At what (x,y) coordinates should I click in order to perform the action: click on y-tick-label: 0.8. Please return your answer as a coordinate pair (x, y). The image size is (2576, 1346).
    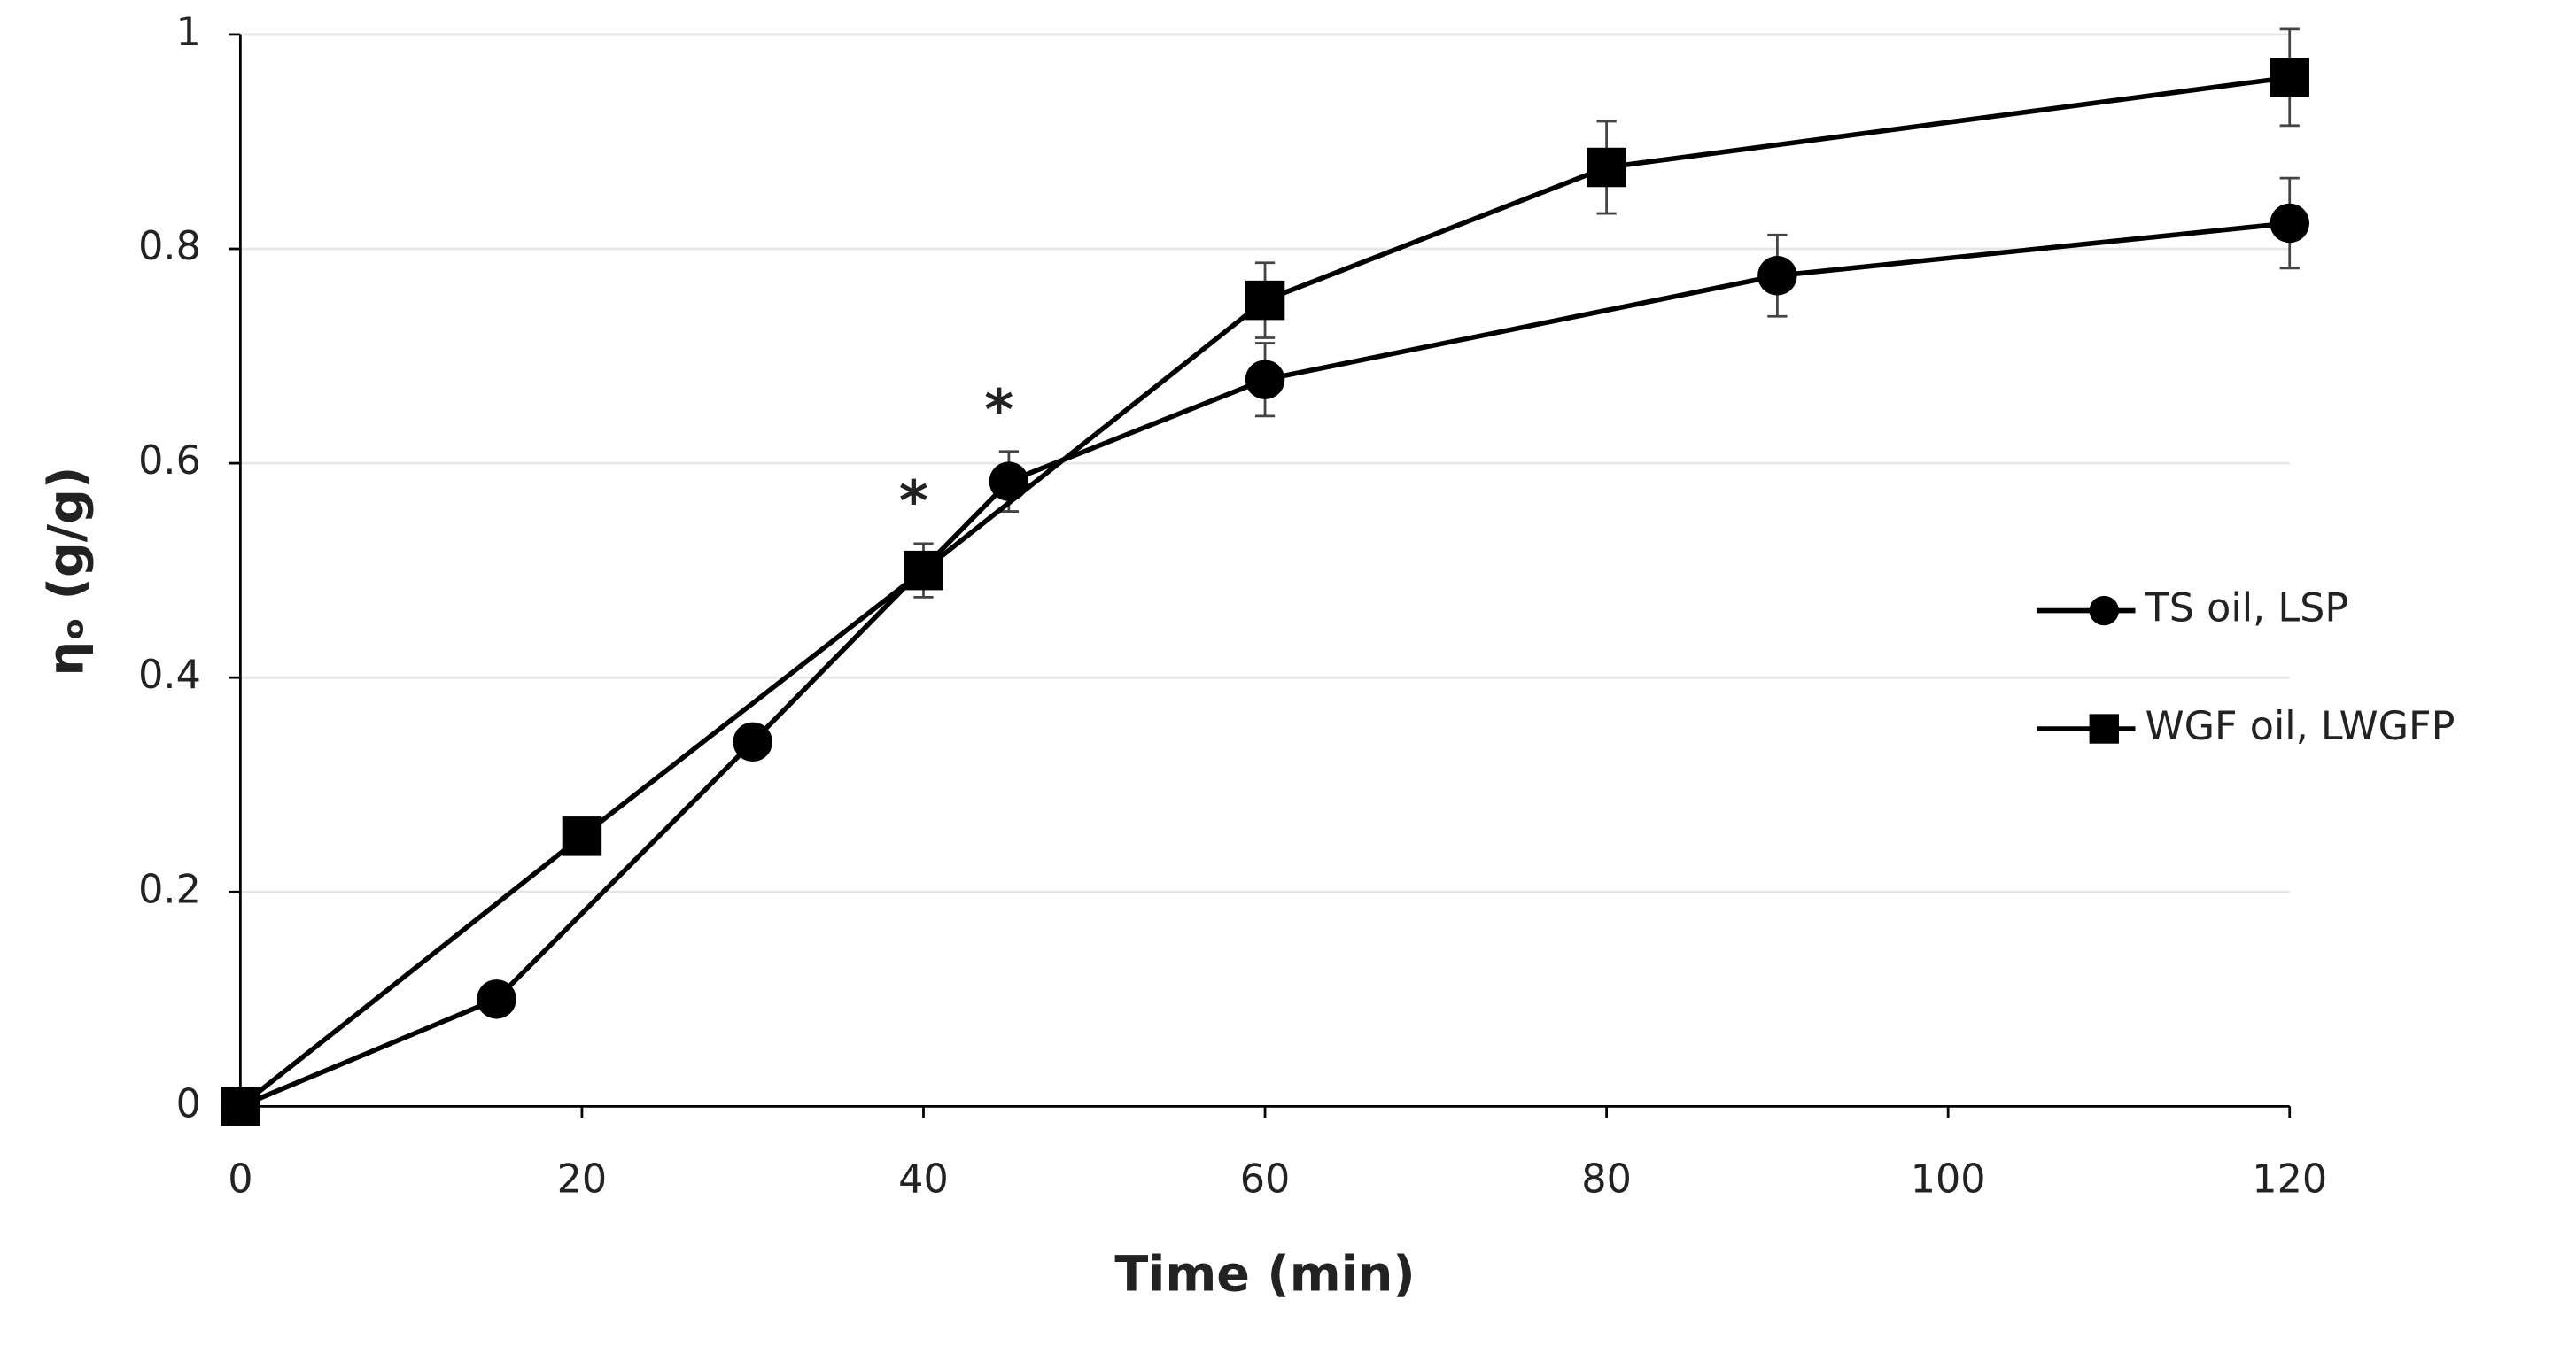
    Looking at the image, I should click on (169, 247).